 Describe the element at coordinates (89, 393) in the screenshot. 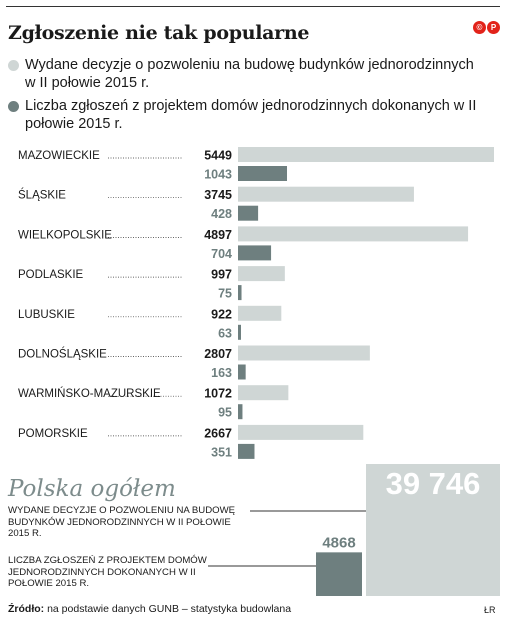

I see `category-label: WARMIŃSKO-MAZURSKIE` at that location.